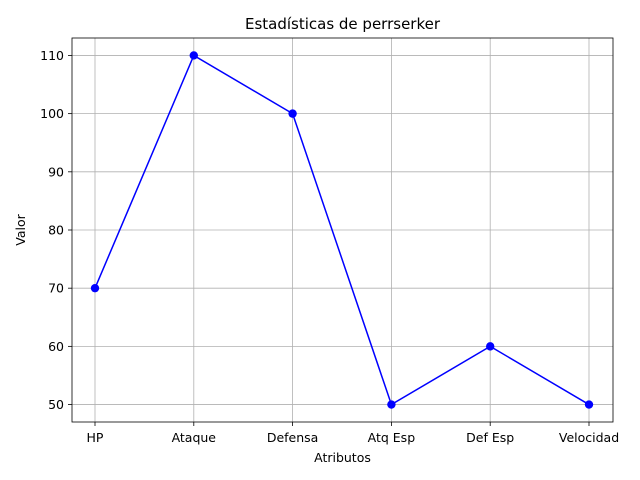 The image size is (640, 480). Describe the element at coordinates (56, 346) in the screenshot. I see `y-tick-label: 60` at that location.